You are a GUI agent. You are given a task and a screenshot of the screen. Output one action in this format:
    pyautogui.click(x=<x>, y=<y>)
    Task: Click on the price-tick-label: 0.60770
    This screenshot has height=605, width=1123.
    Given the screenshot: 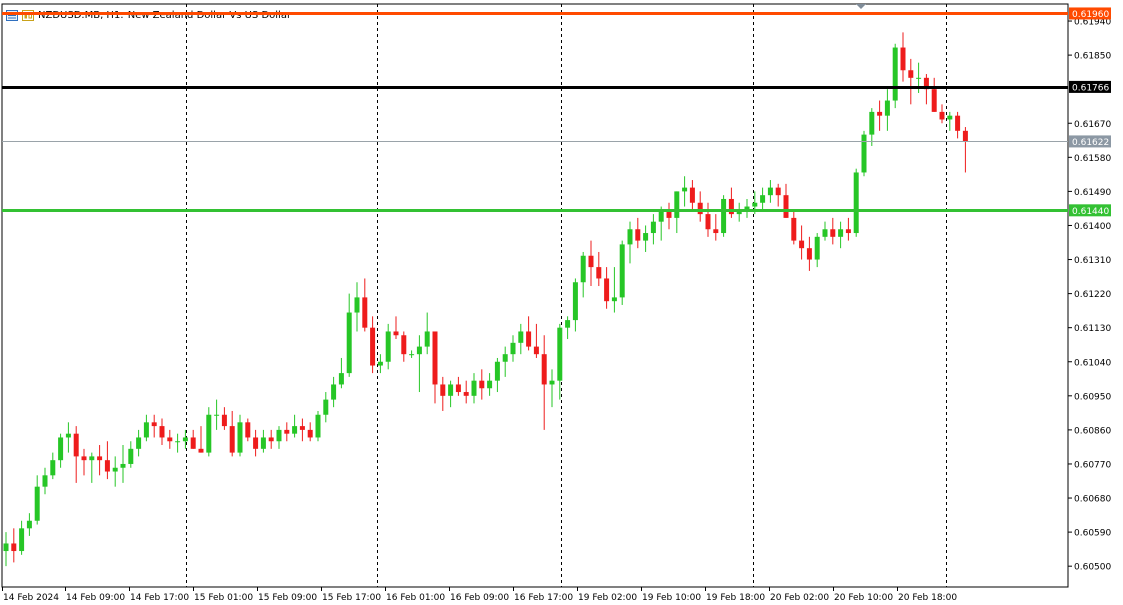 What is the action you would take?
    pyautogui.click(x=1092, y=465)
    